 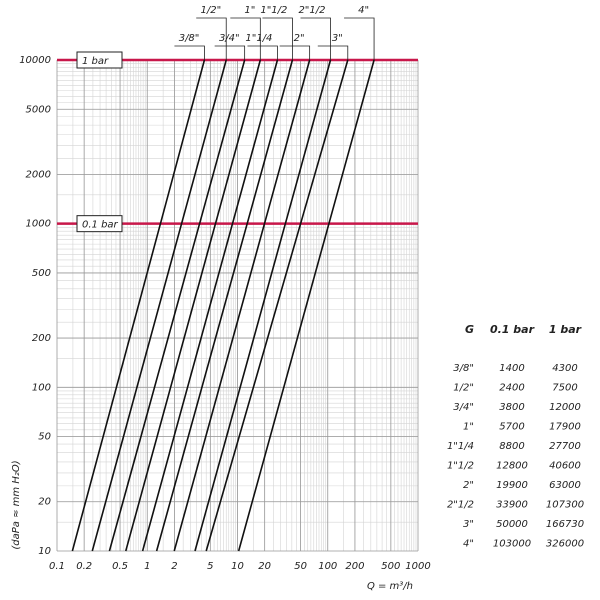 What do you see at coordinates (390, 566) in the screenshot?
I see `x-tick-label: 500` at bounding box center [390, 566].